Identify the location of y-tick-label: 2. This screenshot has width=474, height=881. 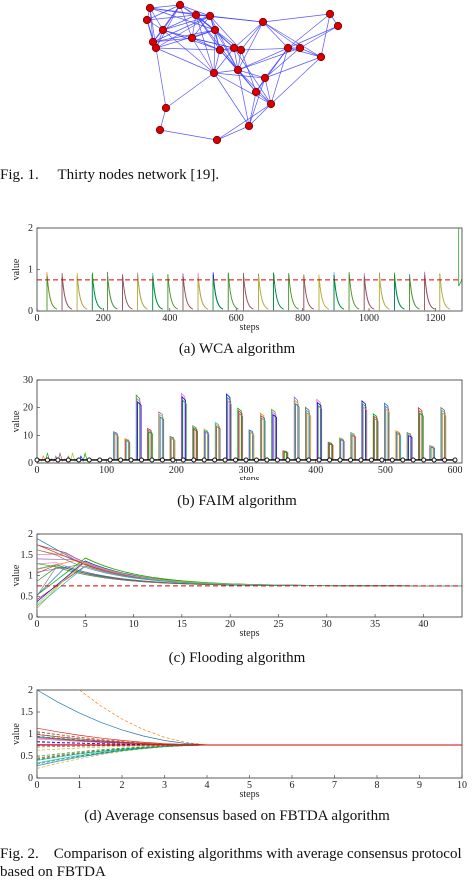
(30, 228).